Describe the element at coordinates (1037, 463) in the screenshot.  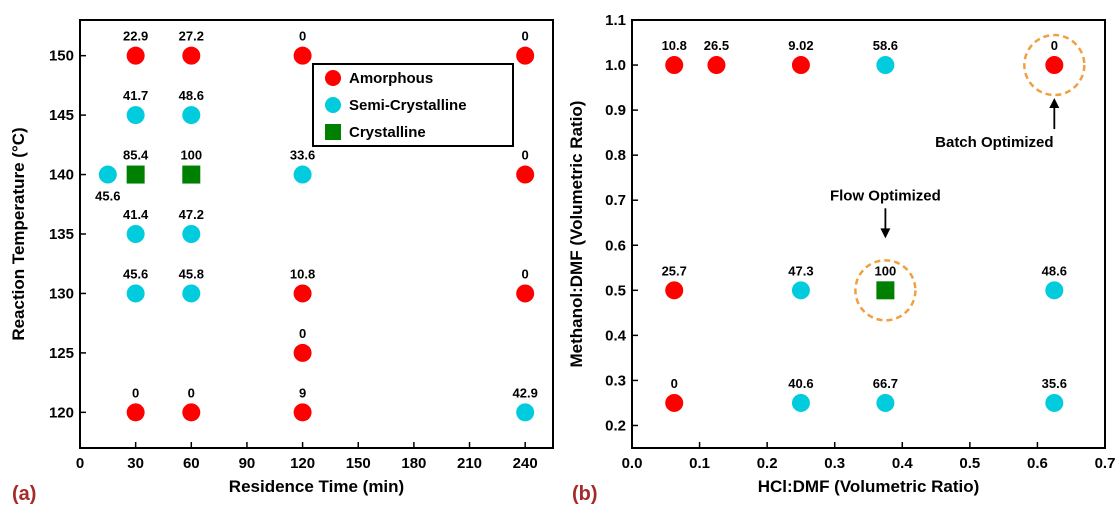
I see `x-tick-label: 0.6` at that location.